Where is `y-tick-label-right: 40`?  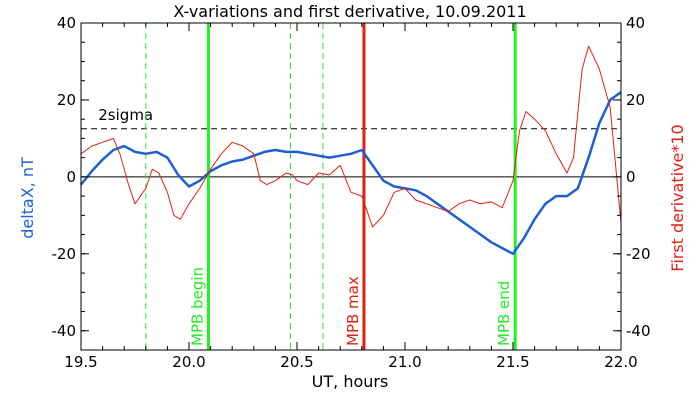
y-tick-label-right: 40 is located at coordinates (635, 23).